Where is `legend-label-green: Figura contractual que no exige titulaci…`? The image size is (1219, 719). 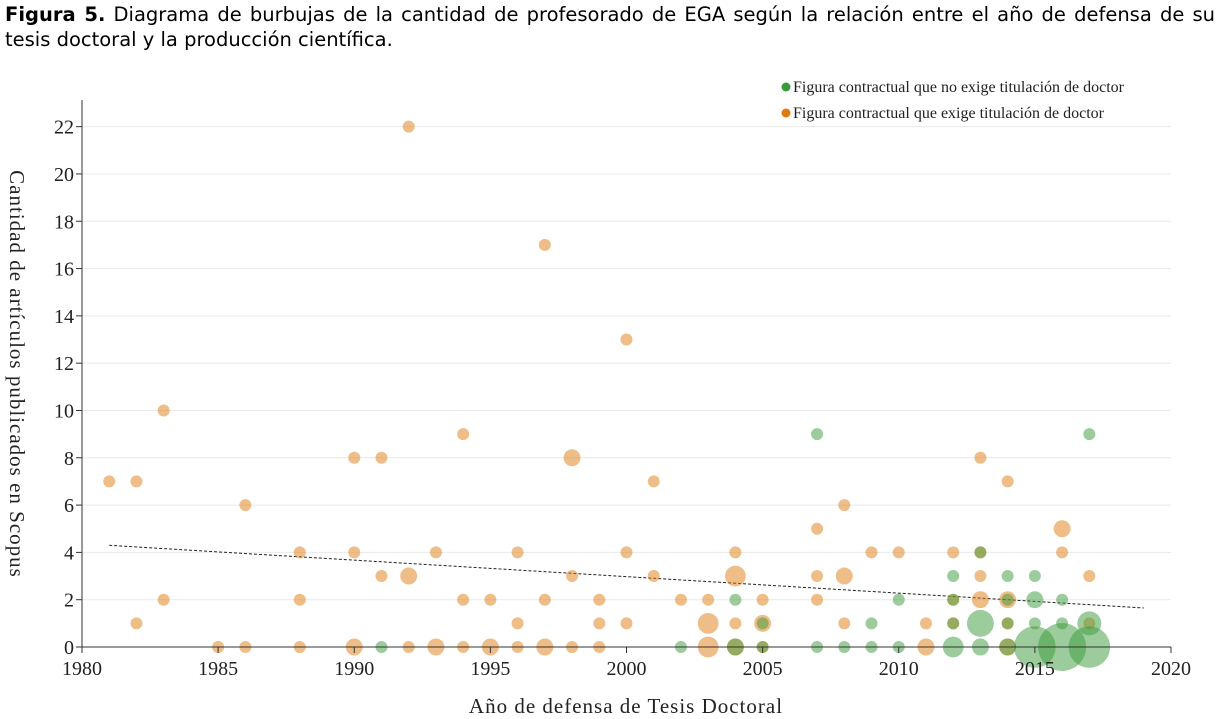 legend-label-green: Figura contractual que no exige titulaci… is located at coordinates (959, 87).